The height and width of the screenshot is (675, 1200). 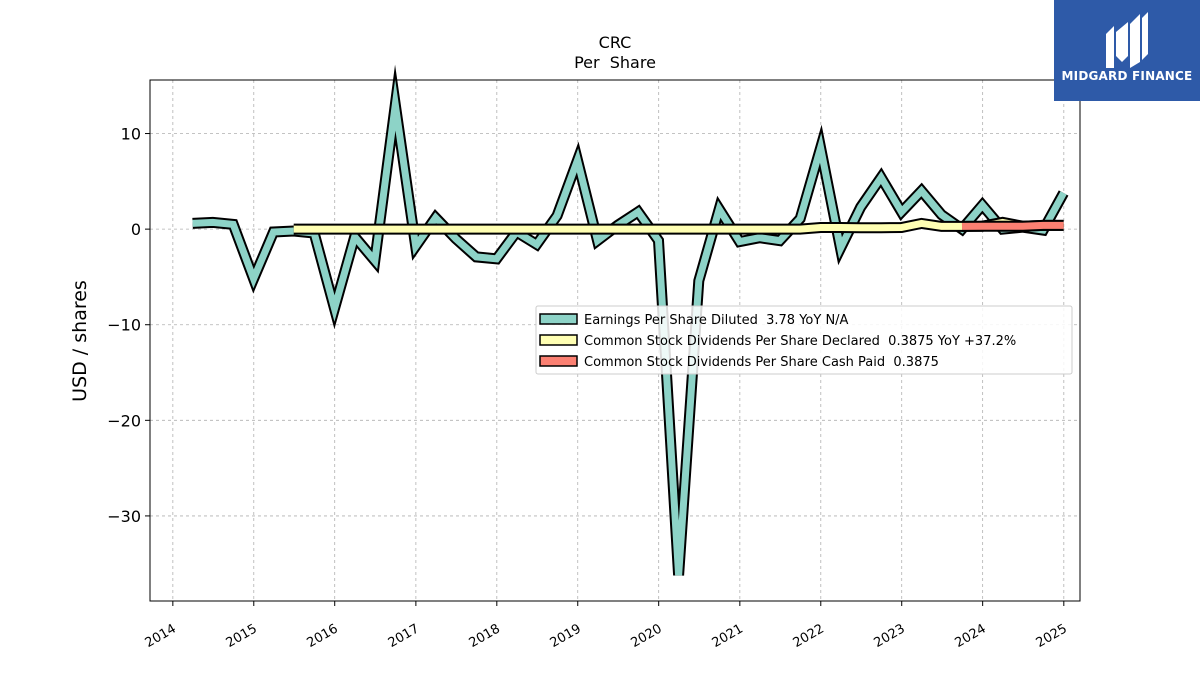 I want to click on y-tick-label: −10, so click(x=124, y=325).